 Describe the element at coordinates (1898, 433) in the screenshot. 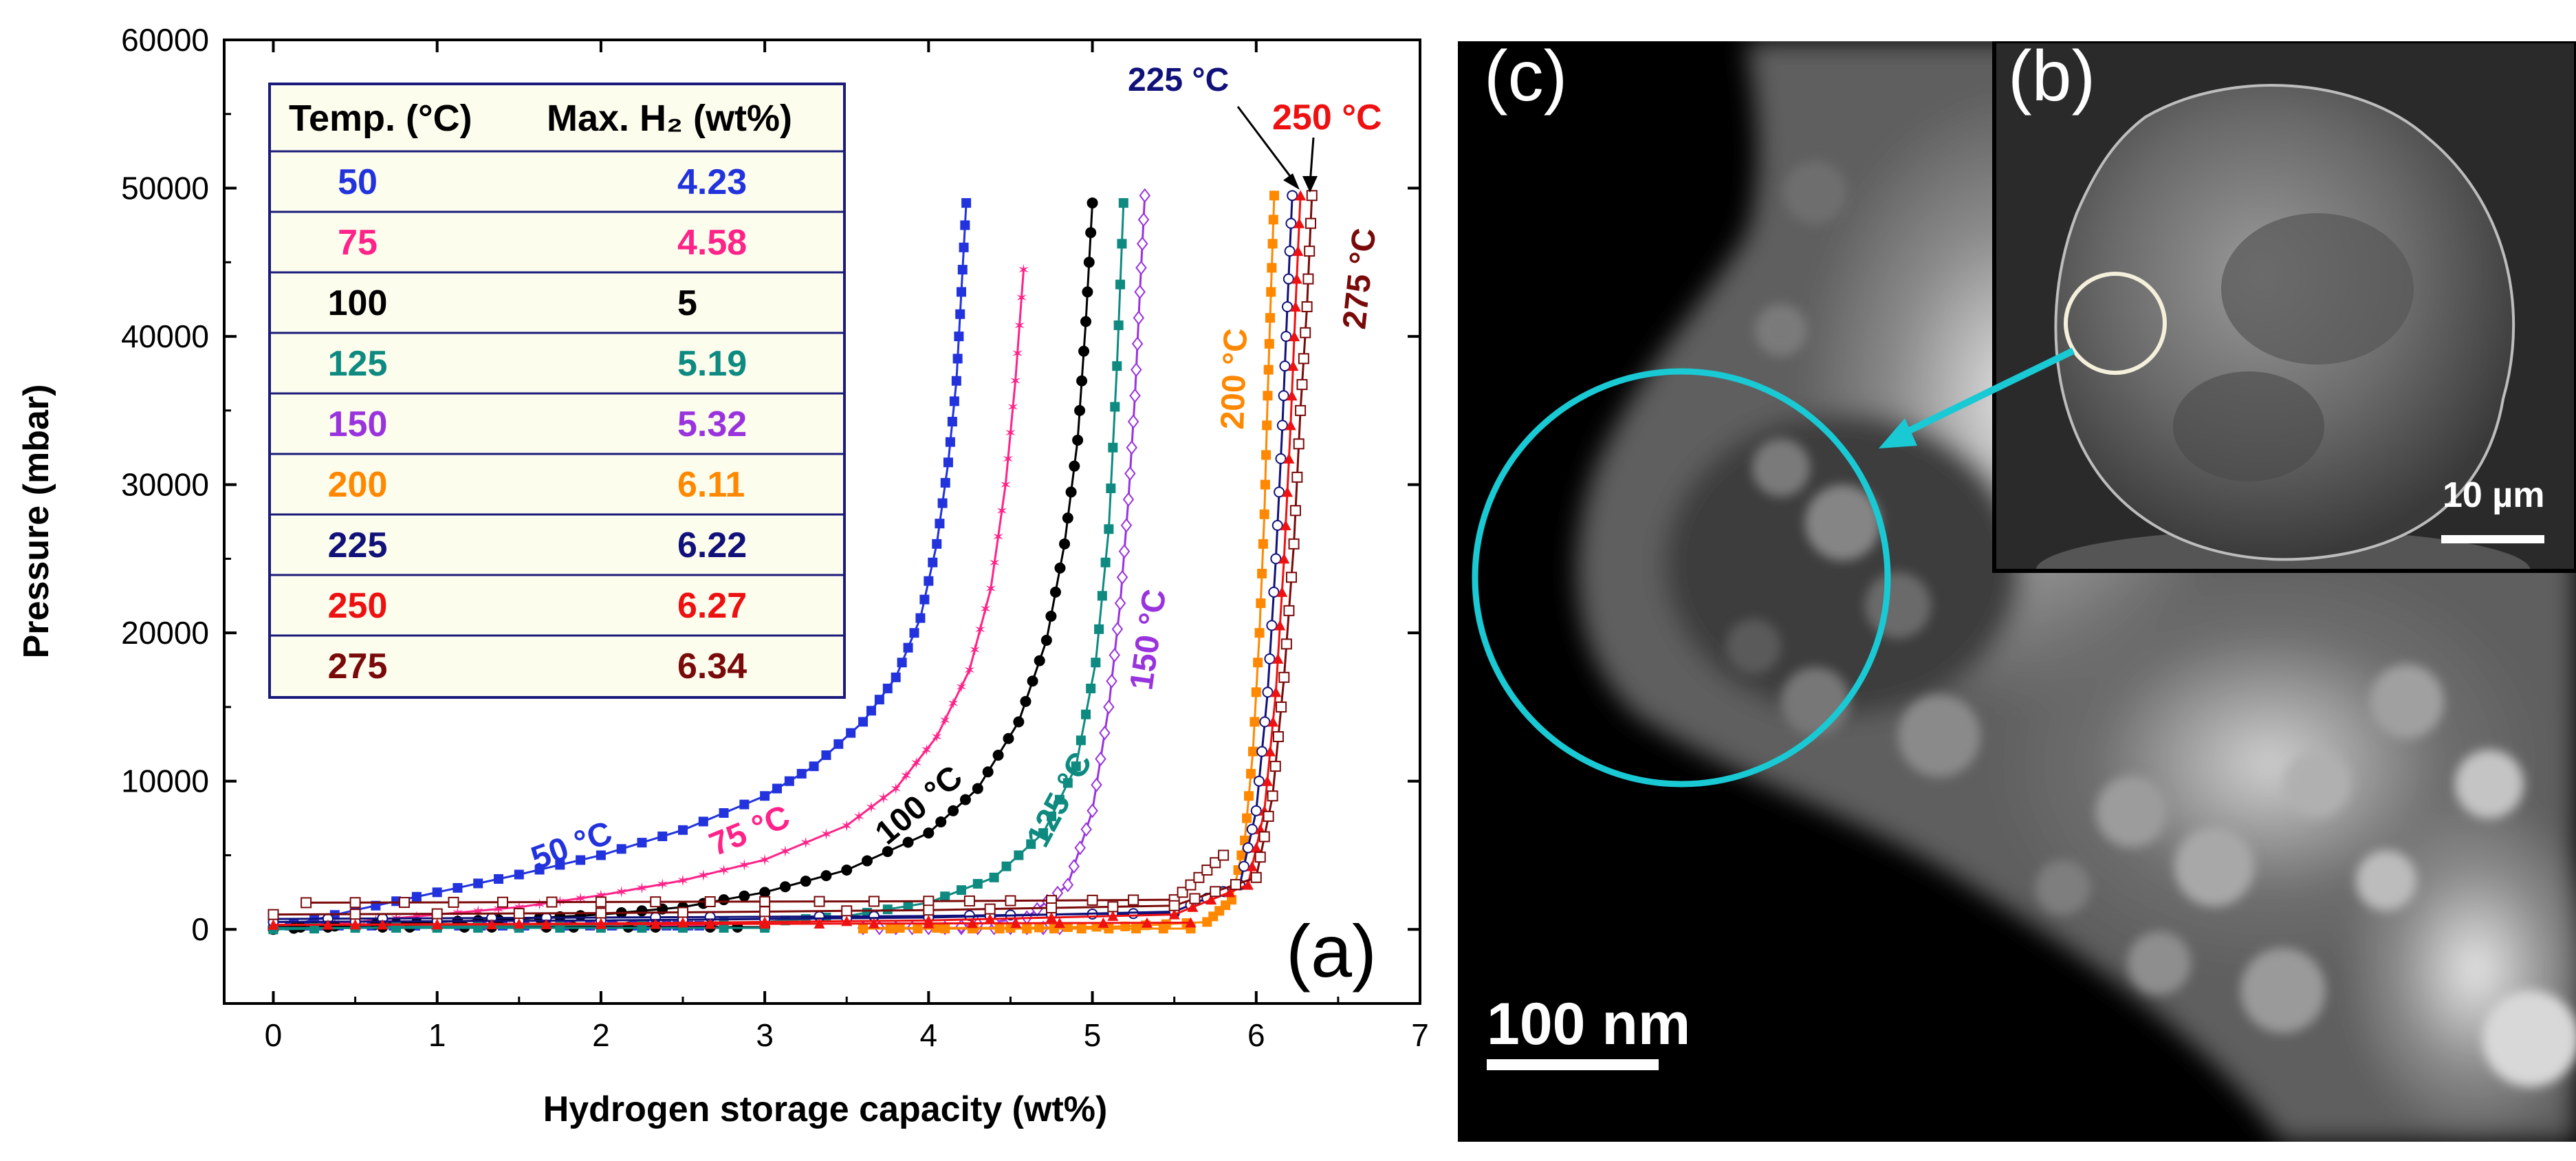

I see `zoom-arrowhead` at that location.